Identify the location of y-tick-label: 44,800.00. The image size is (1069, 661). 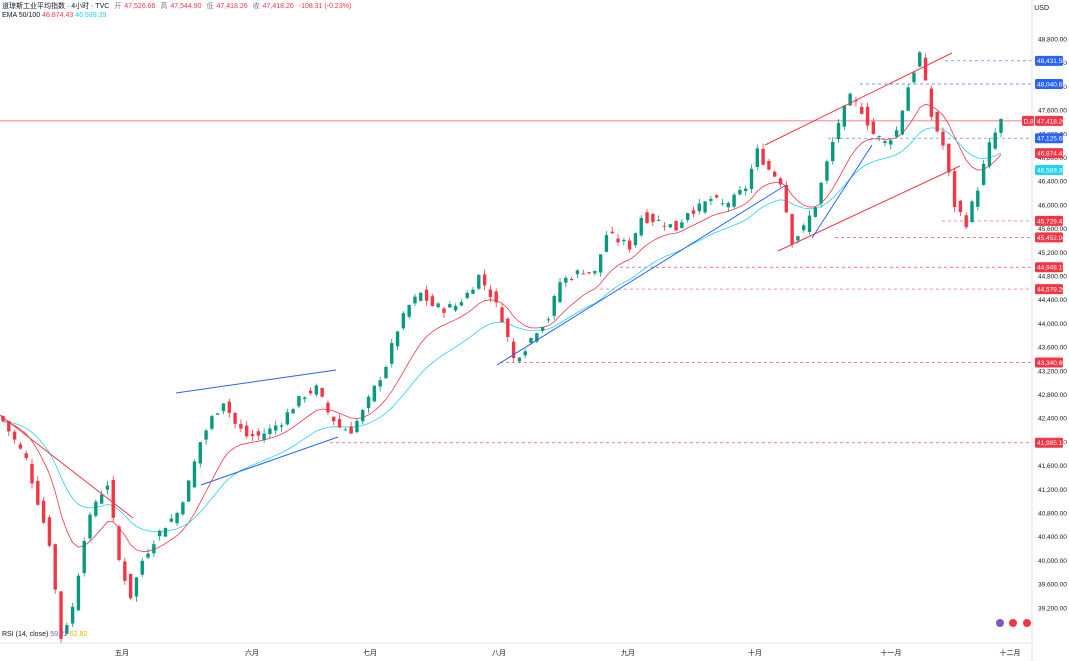
(1052, 277).